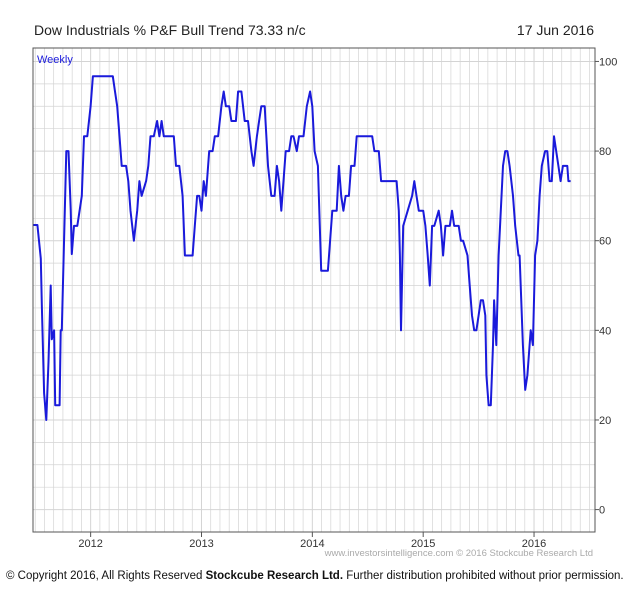  What do you see at coordinates (605, 242) in the screenshot?
I see `y-tick-label: 60` at bounding box center [605, 242].